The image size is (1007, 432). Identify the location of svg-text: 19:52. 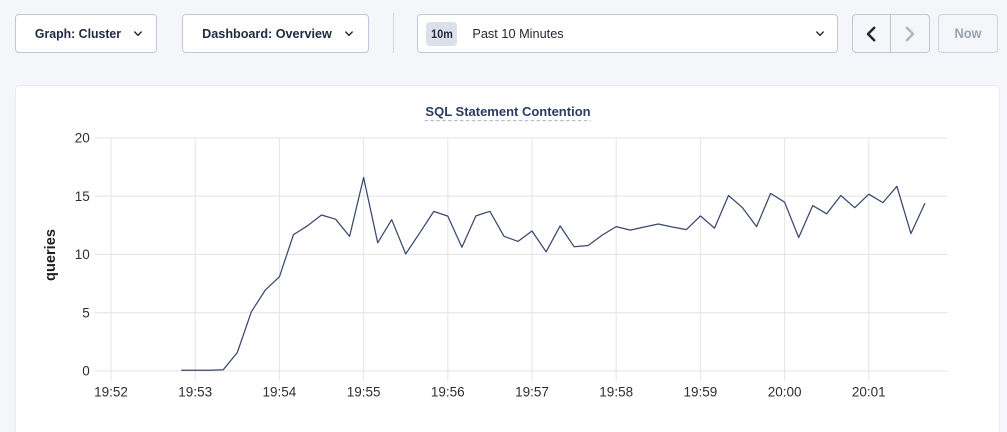
(111, 392).